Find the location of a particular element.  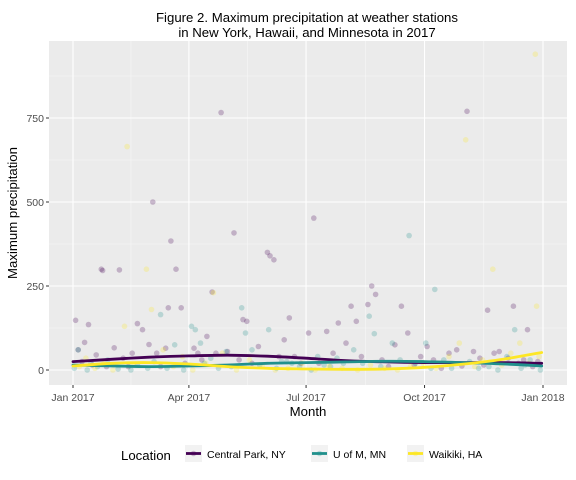

x-tick-label: Jul 2017 is located at coordinates (306, 398).